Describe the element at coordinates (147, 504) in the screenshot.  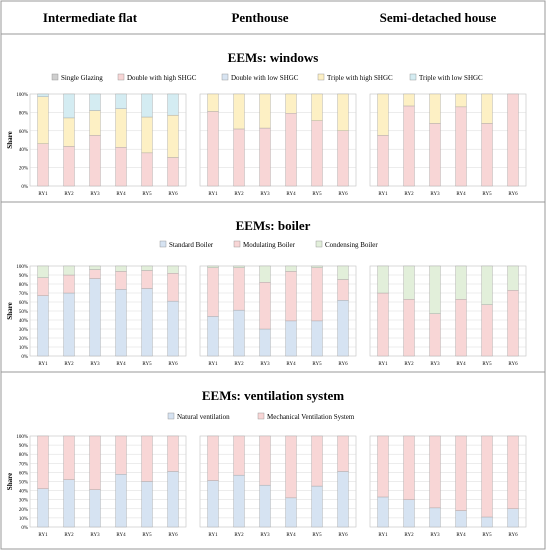
I see `bar-segment-natural-ventilation-ry5` at that location.